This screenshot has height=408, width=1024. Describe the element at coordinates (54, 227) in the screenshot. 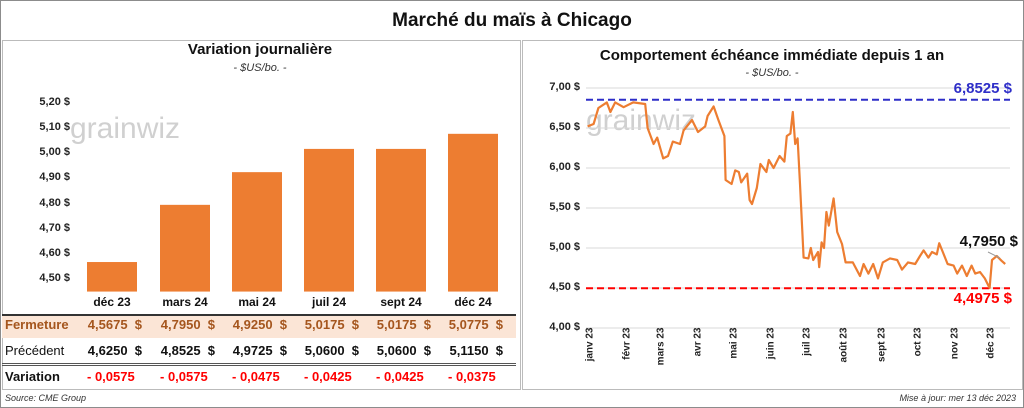

I see `y-tick-label: 4,70 $` at that location.